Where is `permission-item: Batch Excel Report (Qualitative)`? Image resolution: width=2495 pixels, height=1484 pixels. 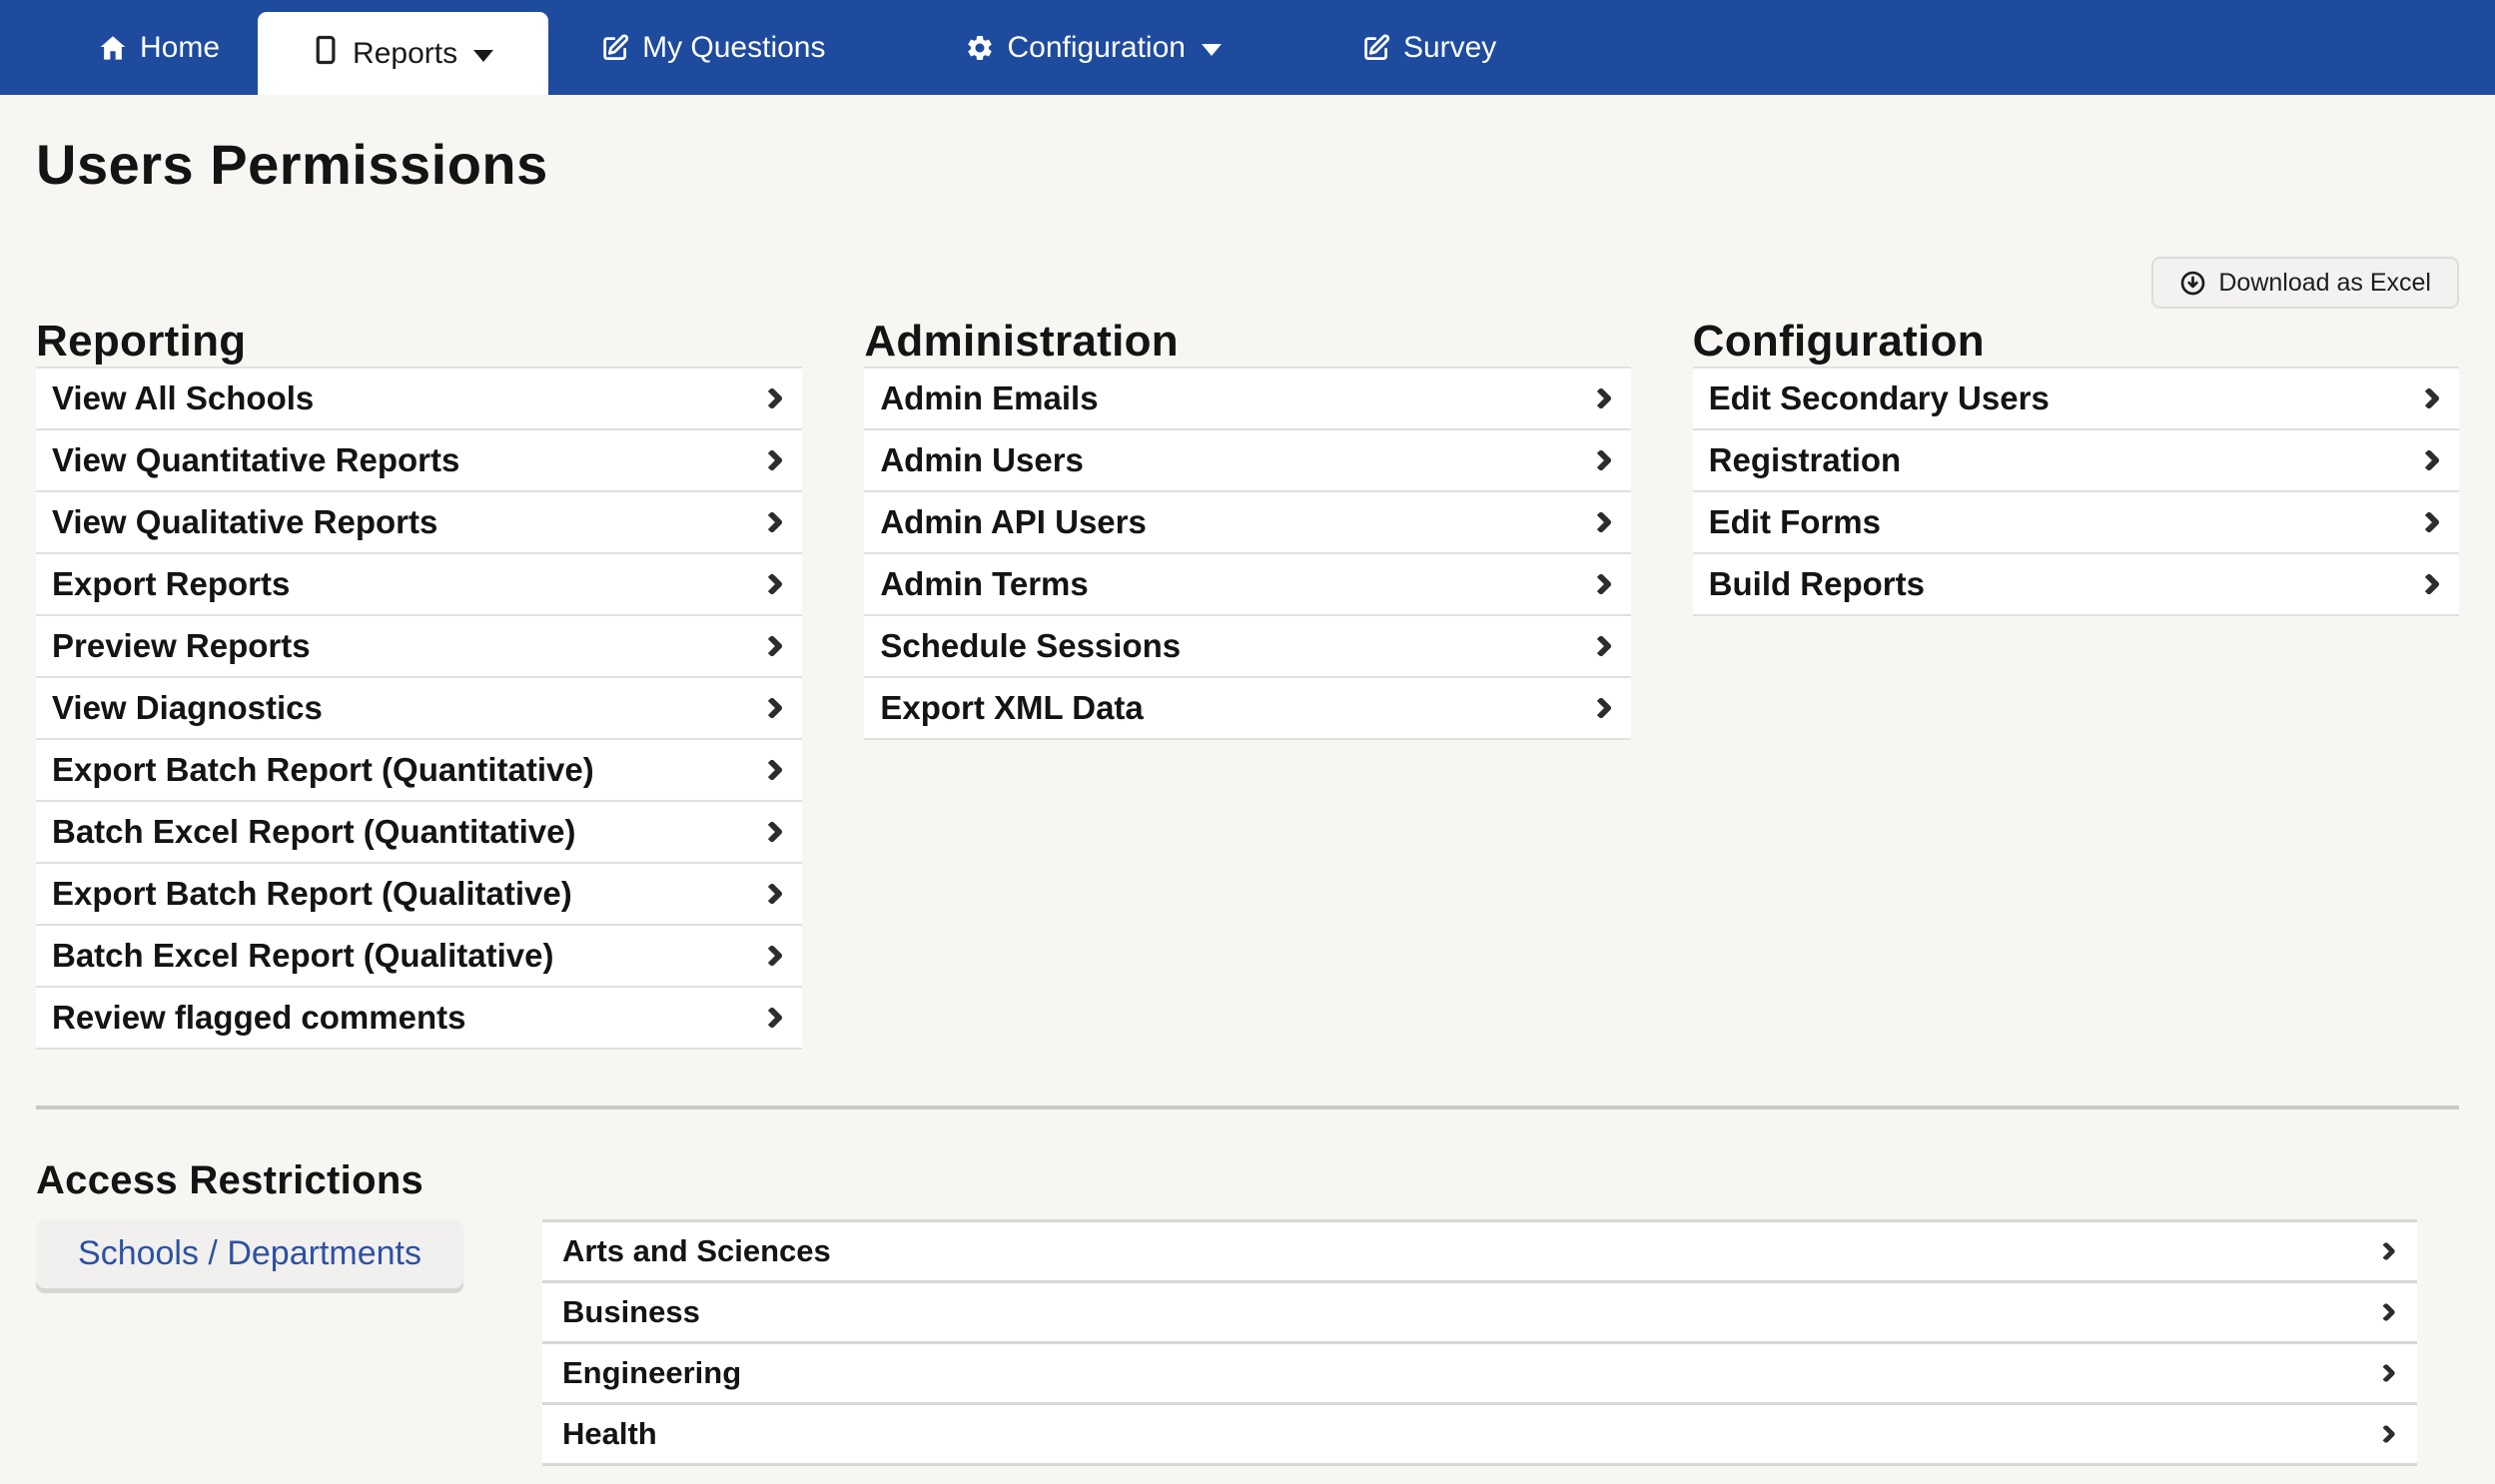 permission-item: Batch Excel Report (Qualitative) is located at coordinates (420, 958).